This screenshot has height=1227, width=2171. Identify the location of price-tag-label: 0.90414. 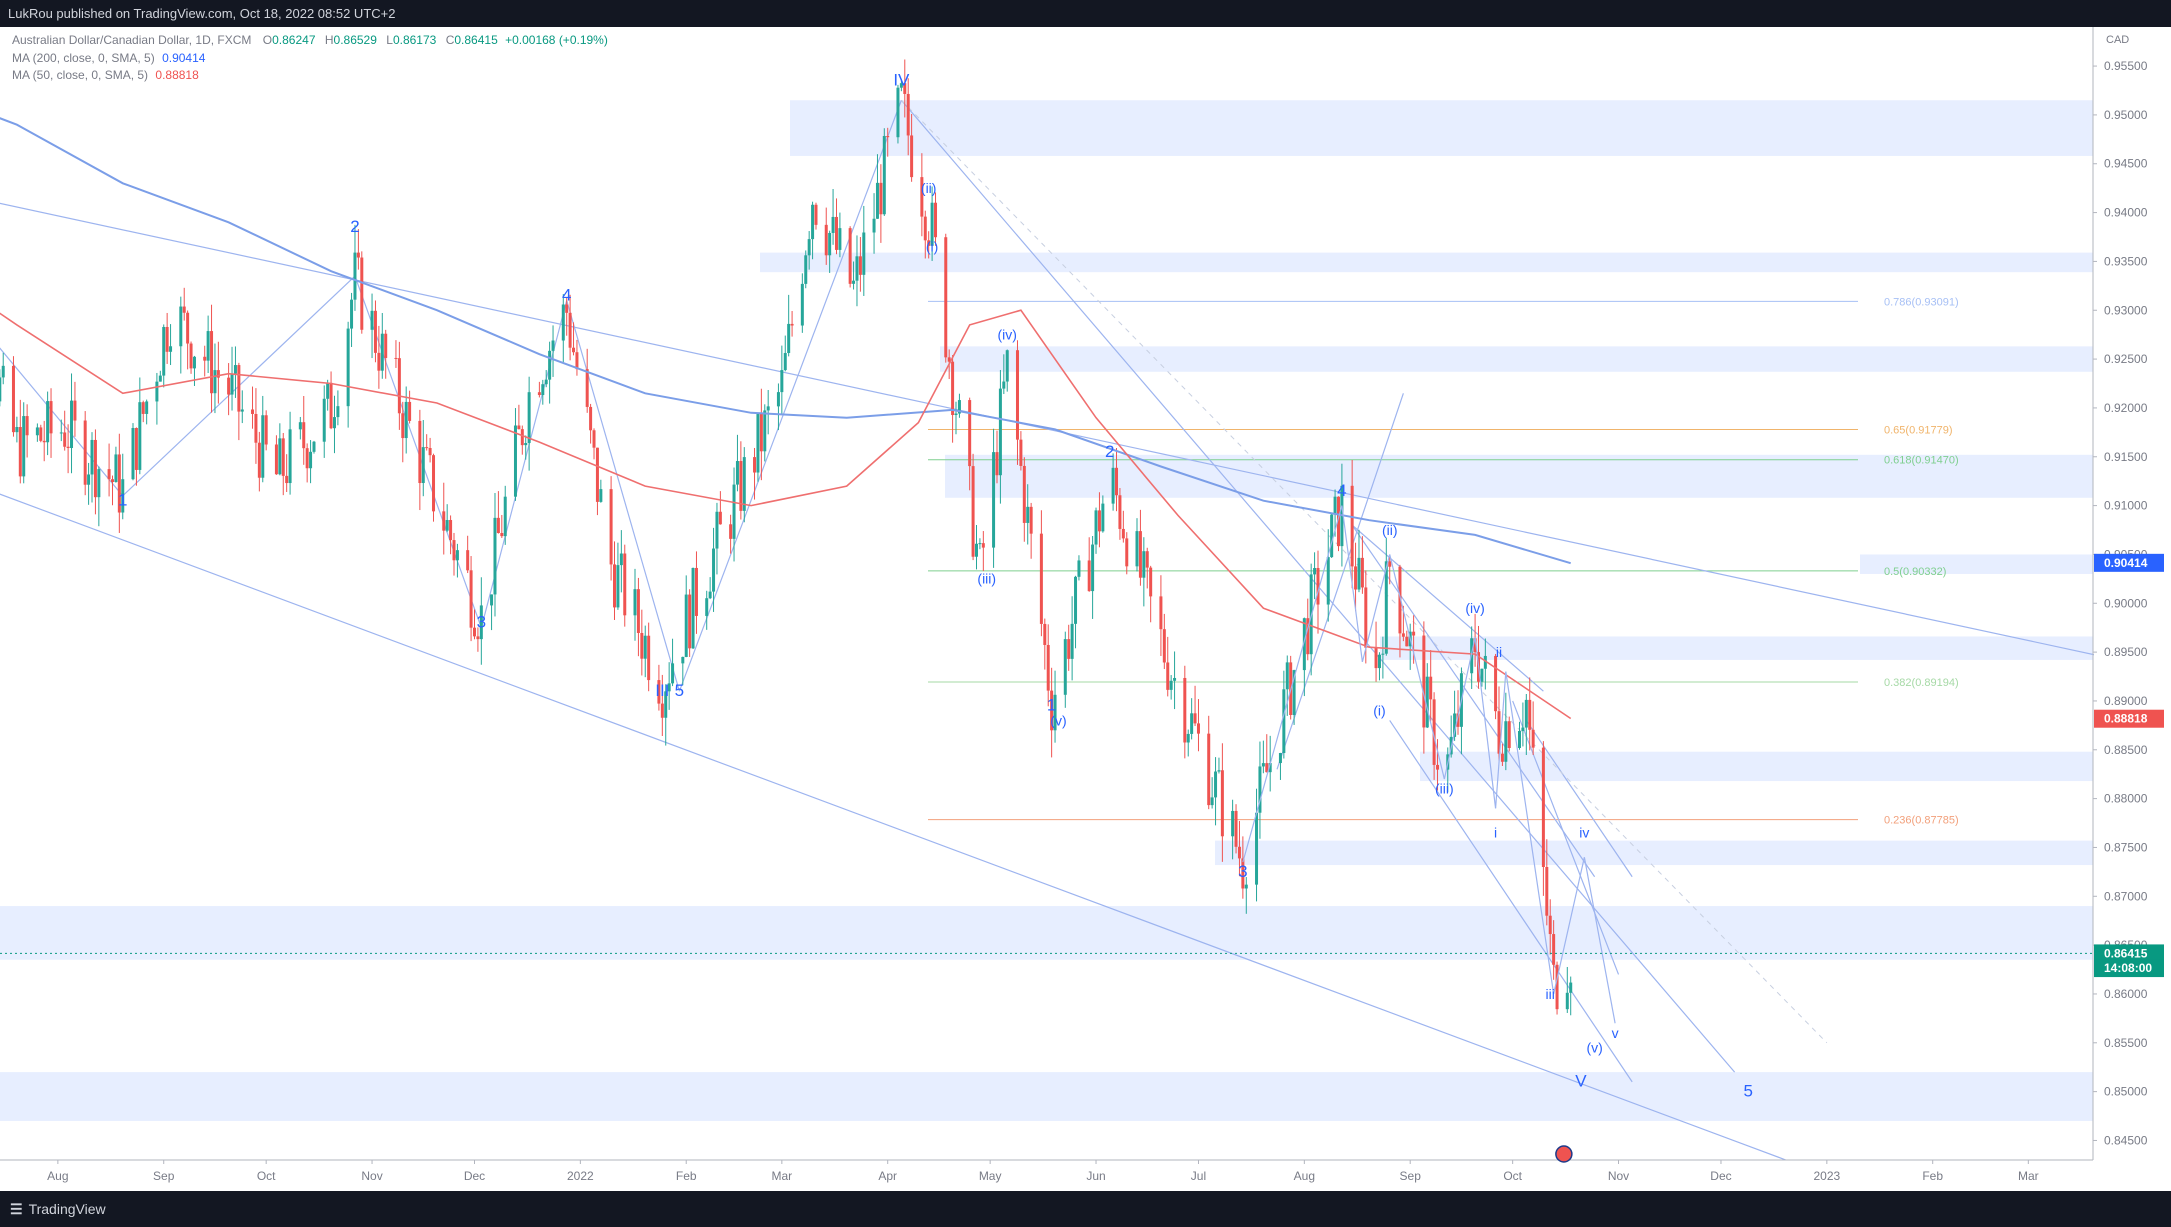
(2126, 563).